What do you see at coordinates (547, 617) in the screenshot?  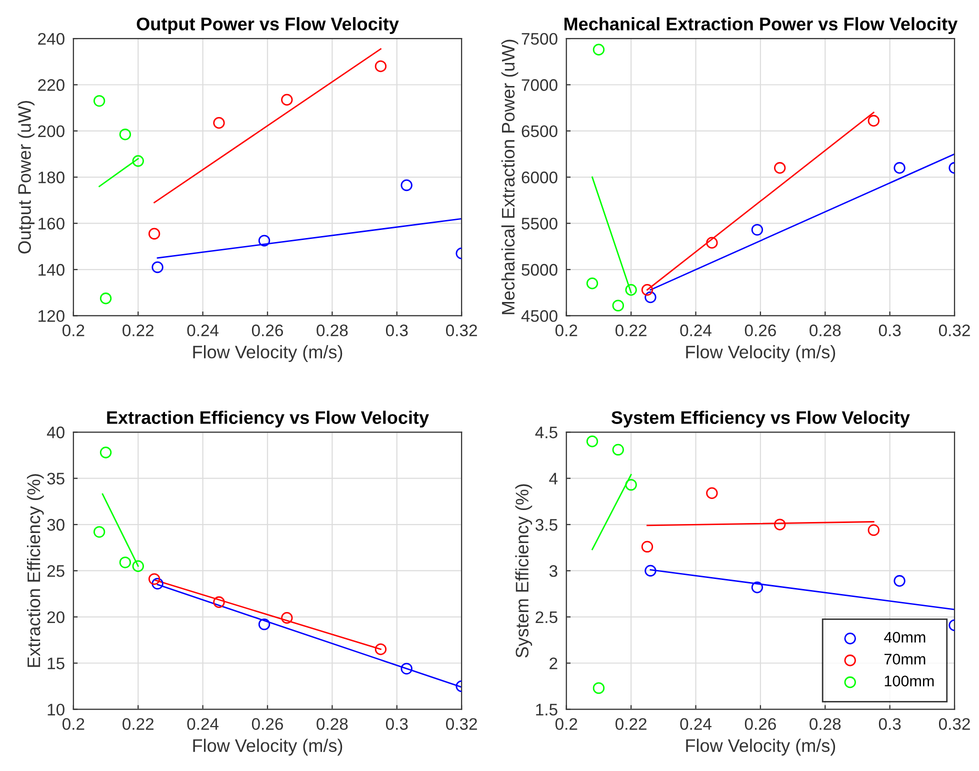 I see `y-tick-label: 2.5` at bounding box center [547, 617].